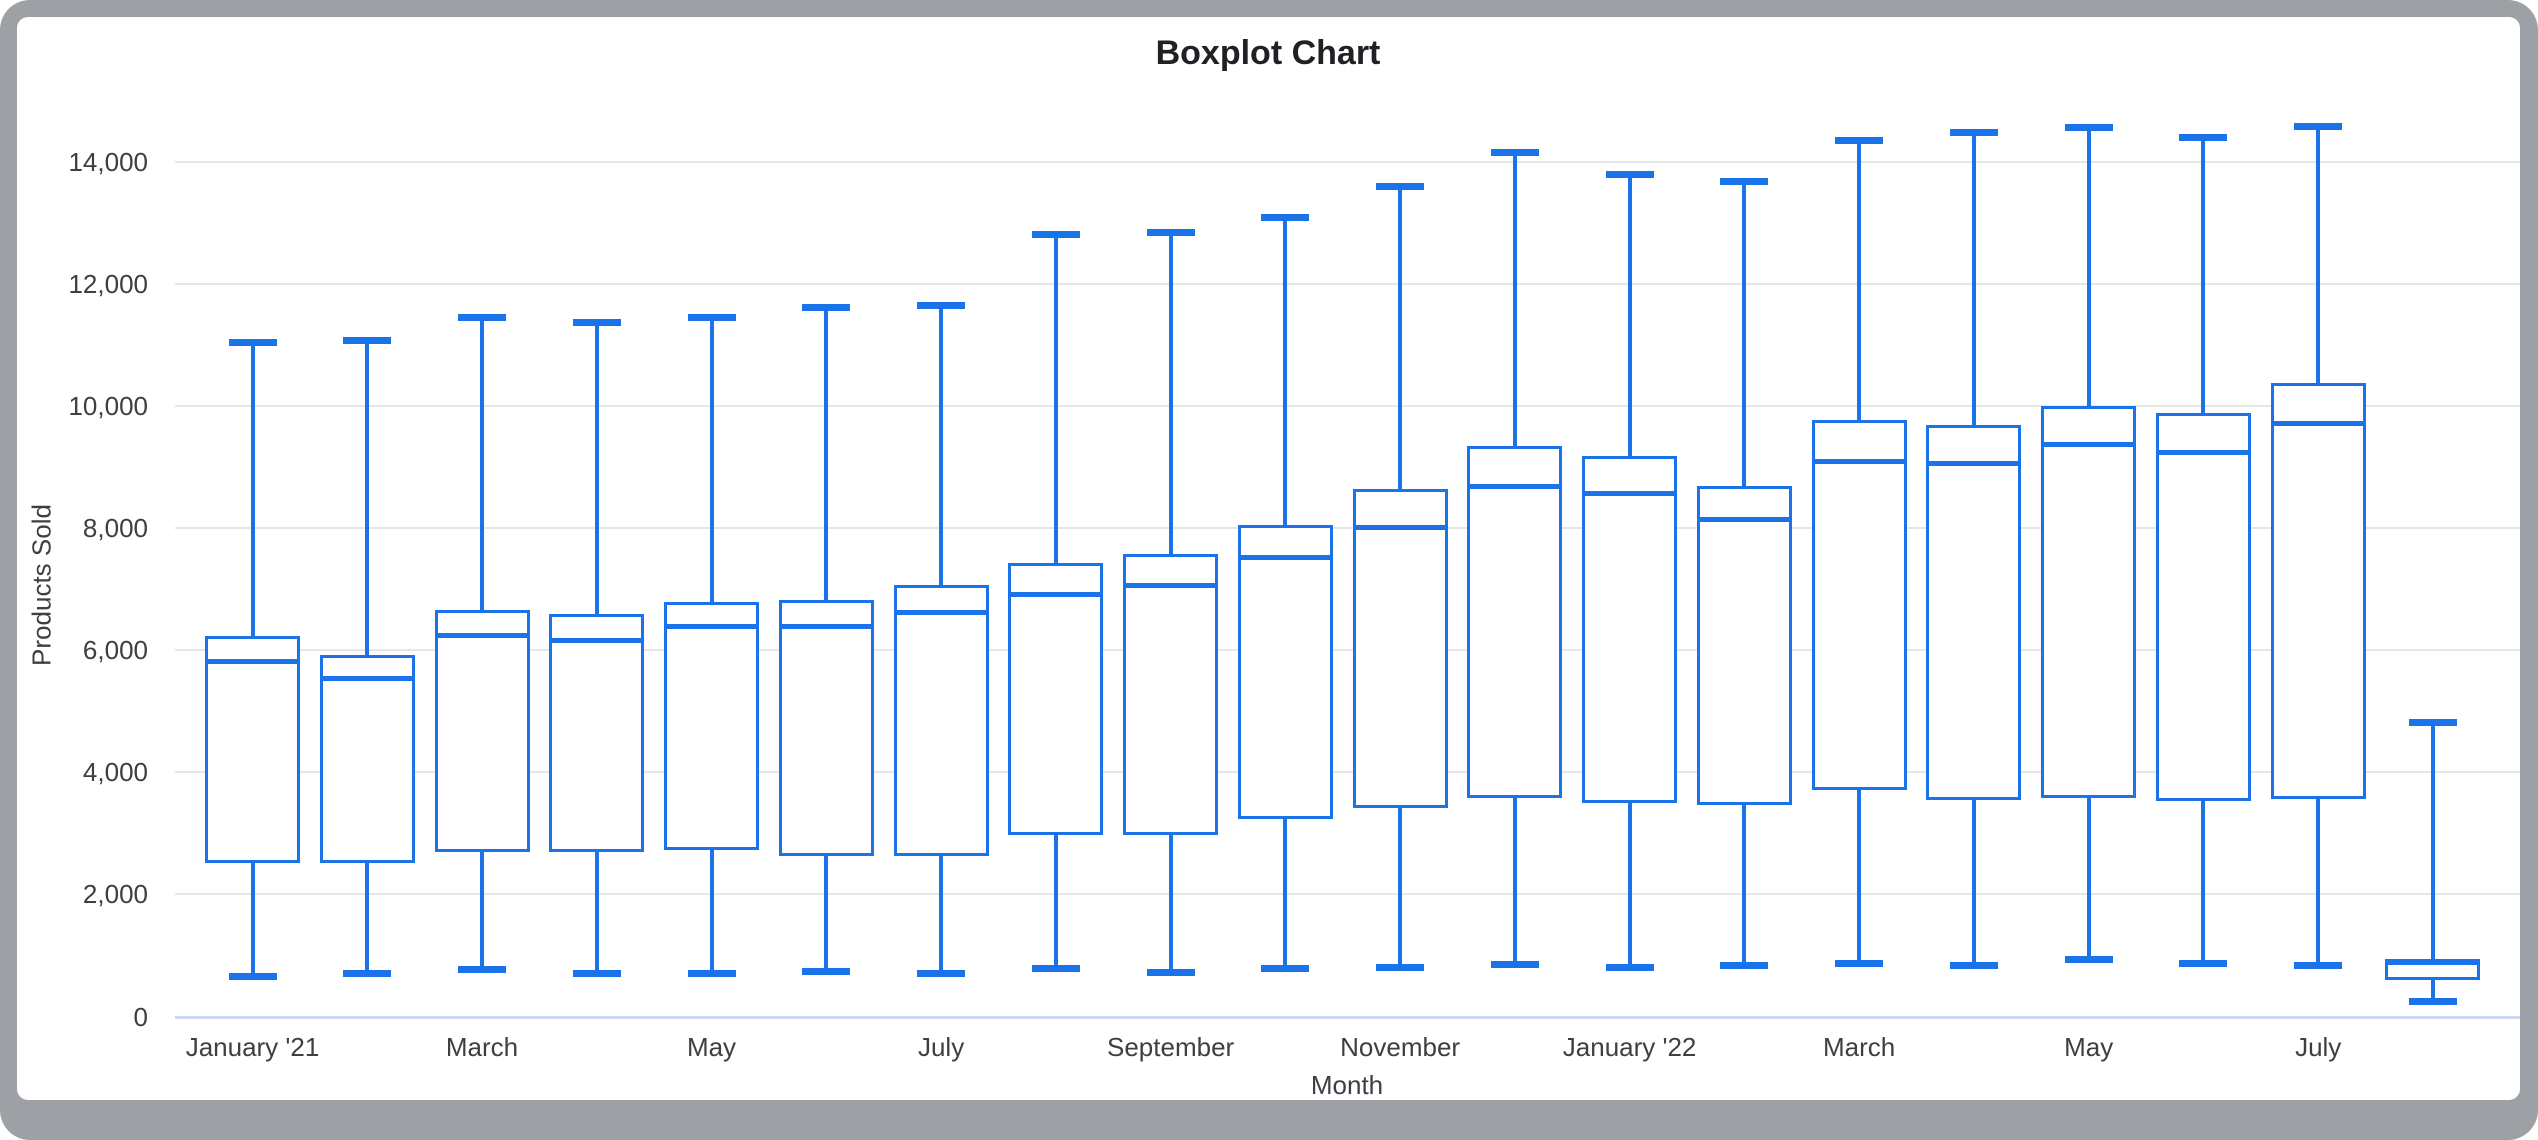  I want to click on y-tick-label: 8,000, so click(115, 527).